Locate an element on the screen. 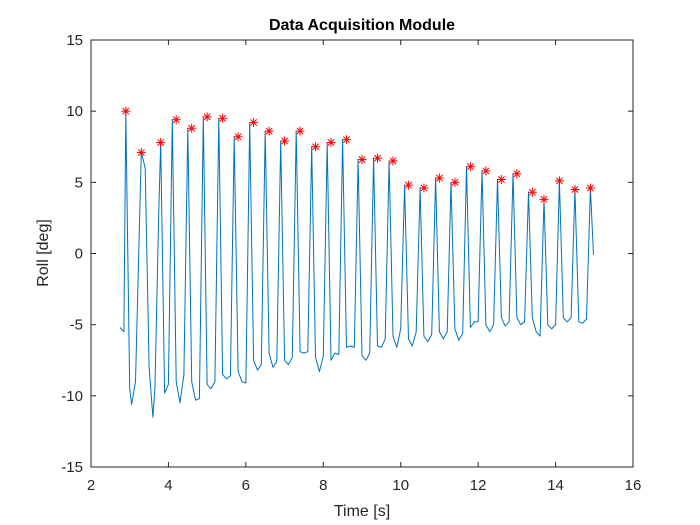  chart-title: Data Acquisition Module is located at coordinates (362, 25).